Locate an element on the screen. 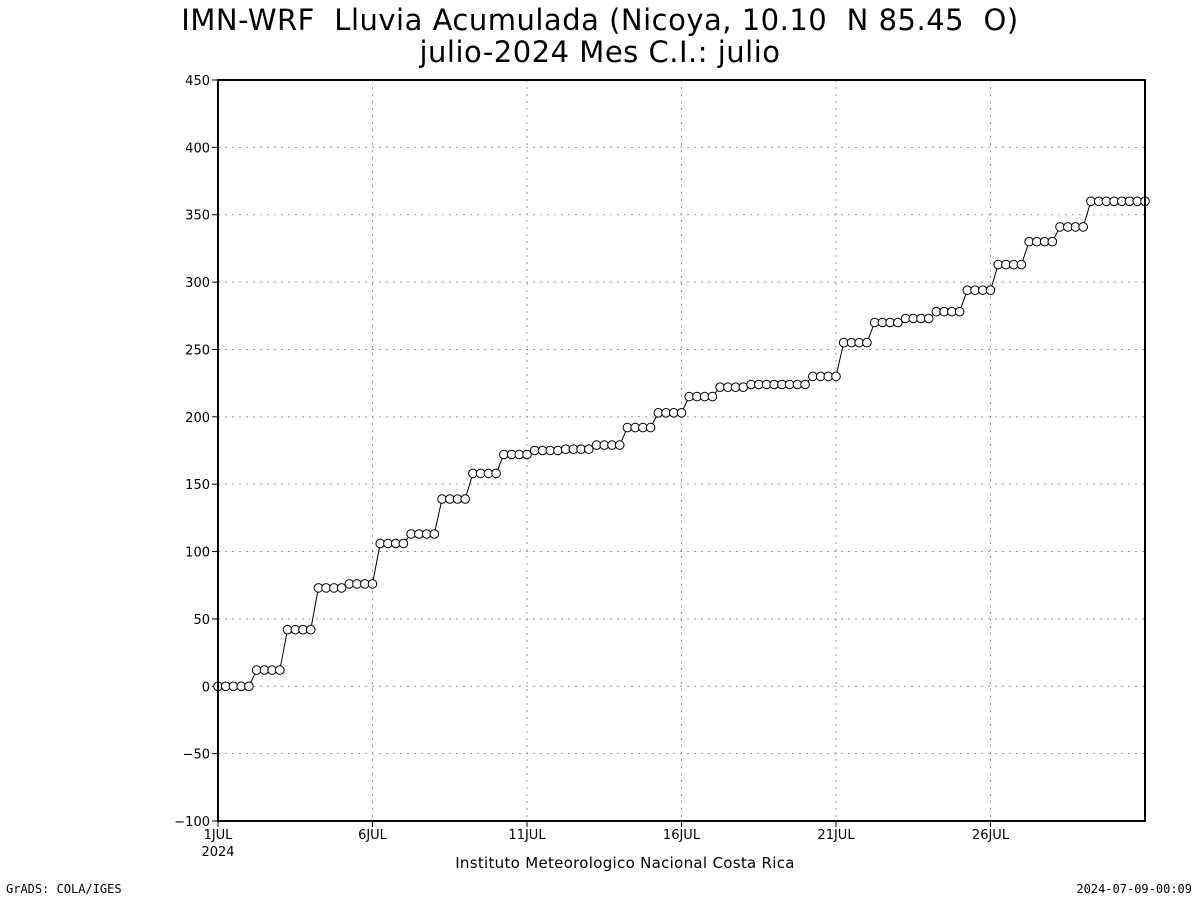  y-tick-label: −100 is located at coordinates (192, 822).